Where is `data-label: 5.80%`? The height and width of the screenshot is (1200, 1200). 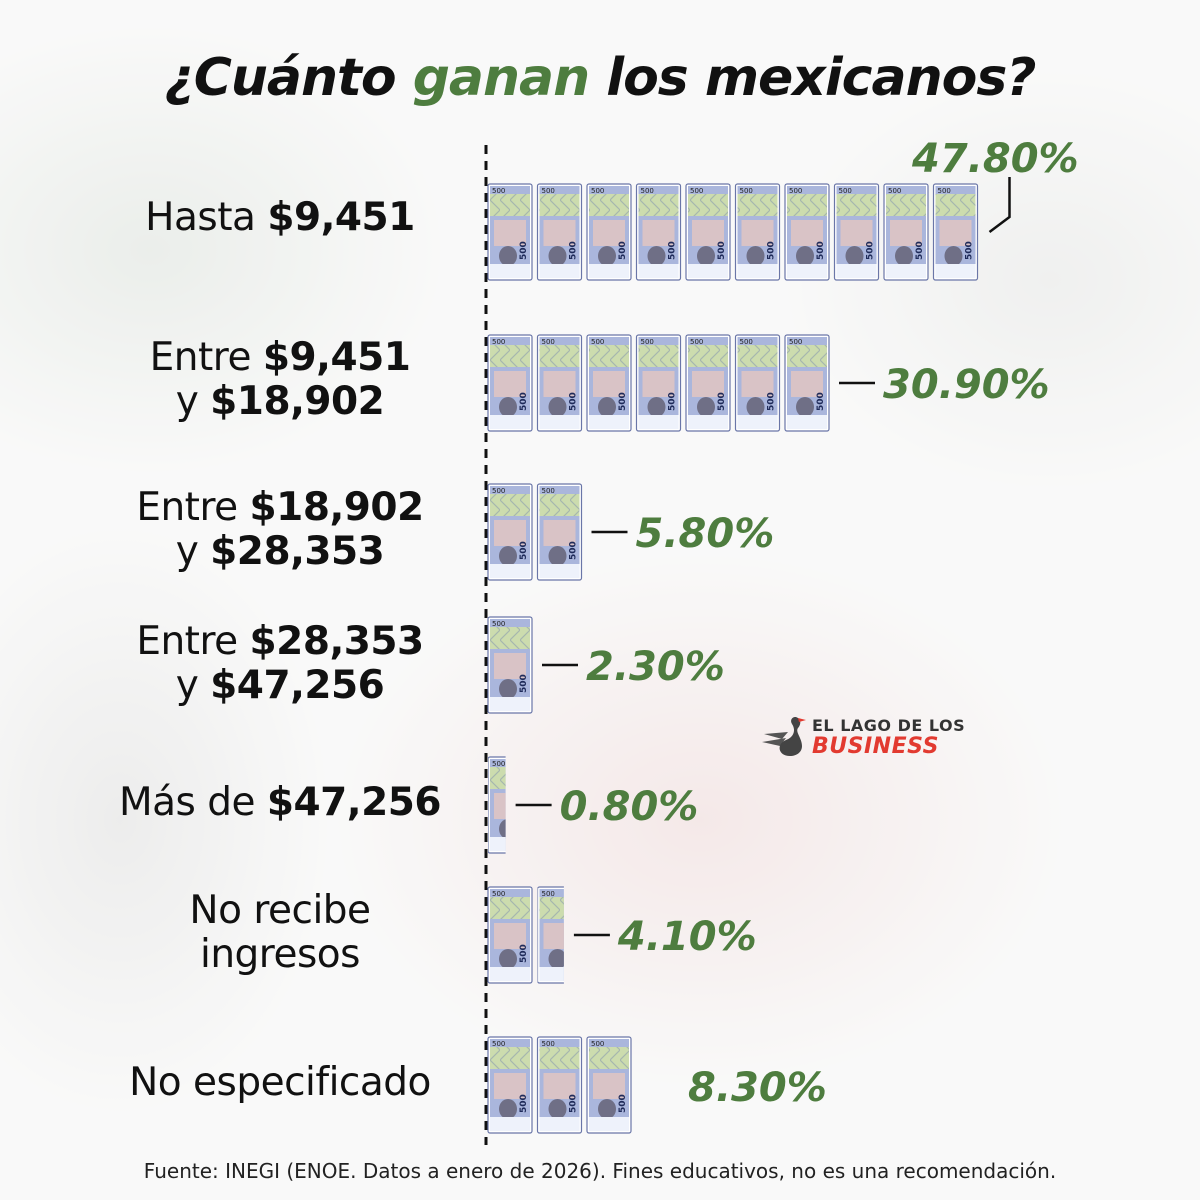 data-label: 5.80% is located at coordinates (705, 534).